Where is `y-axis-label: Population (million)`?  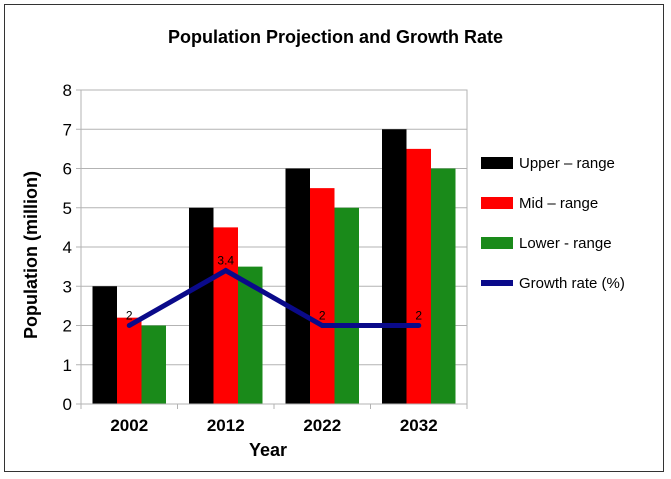 y-axis-label: Population (million) is located at coordinates (31, 255).